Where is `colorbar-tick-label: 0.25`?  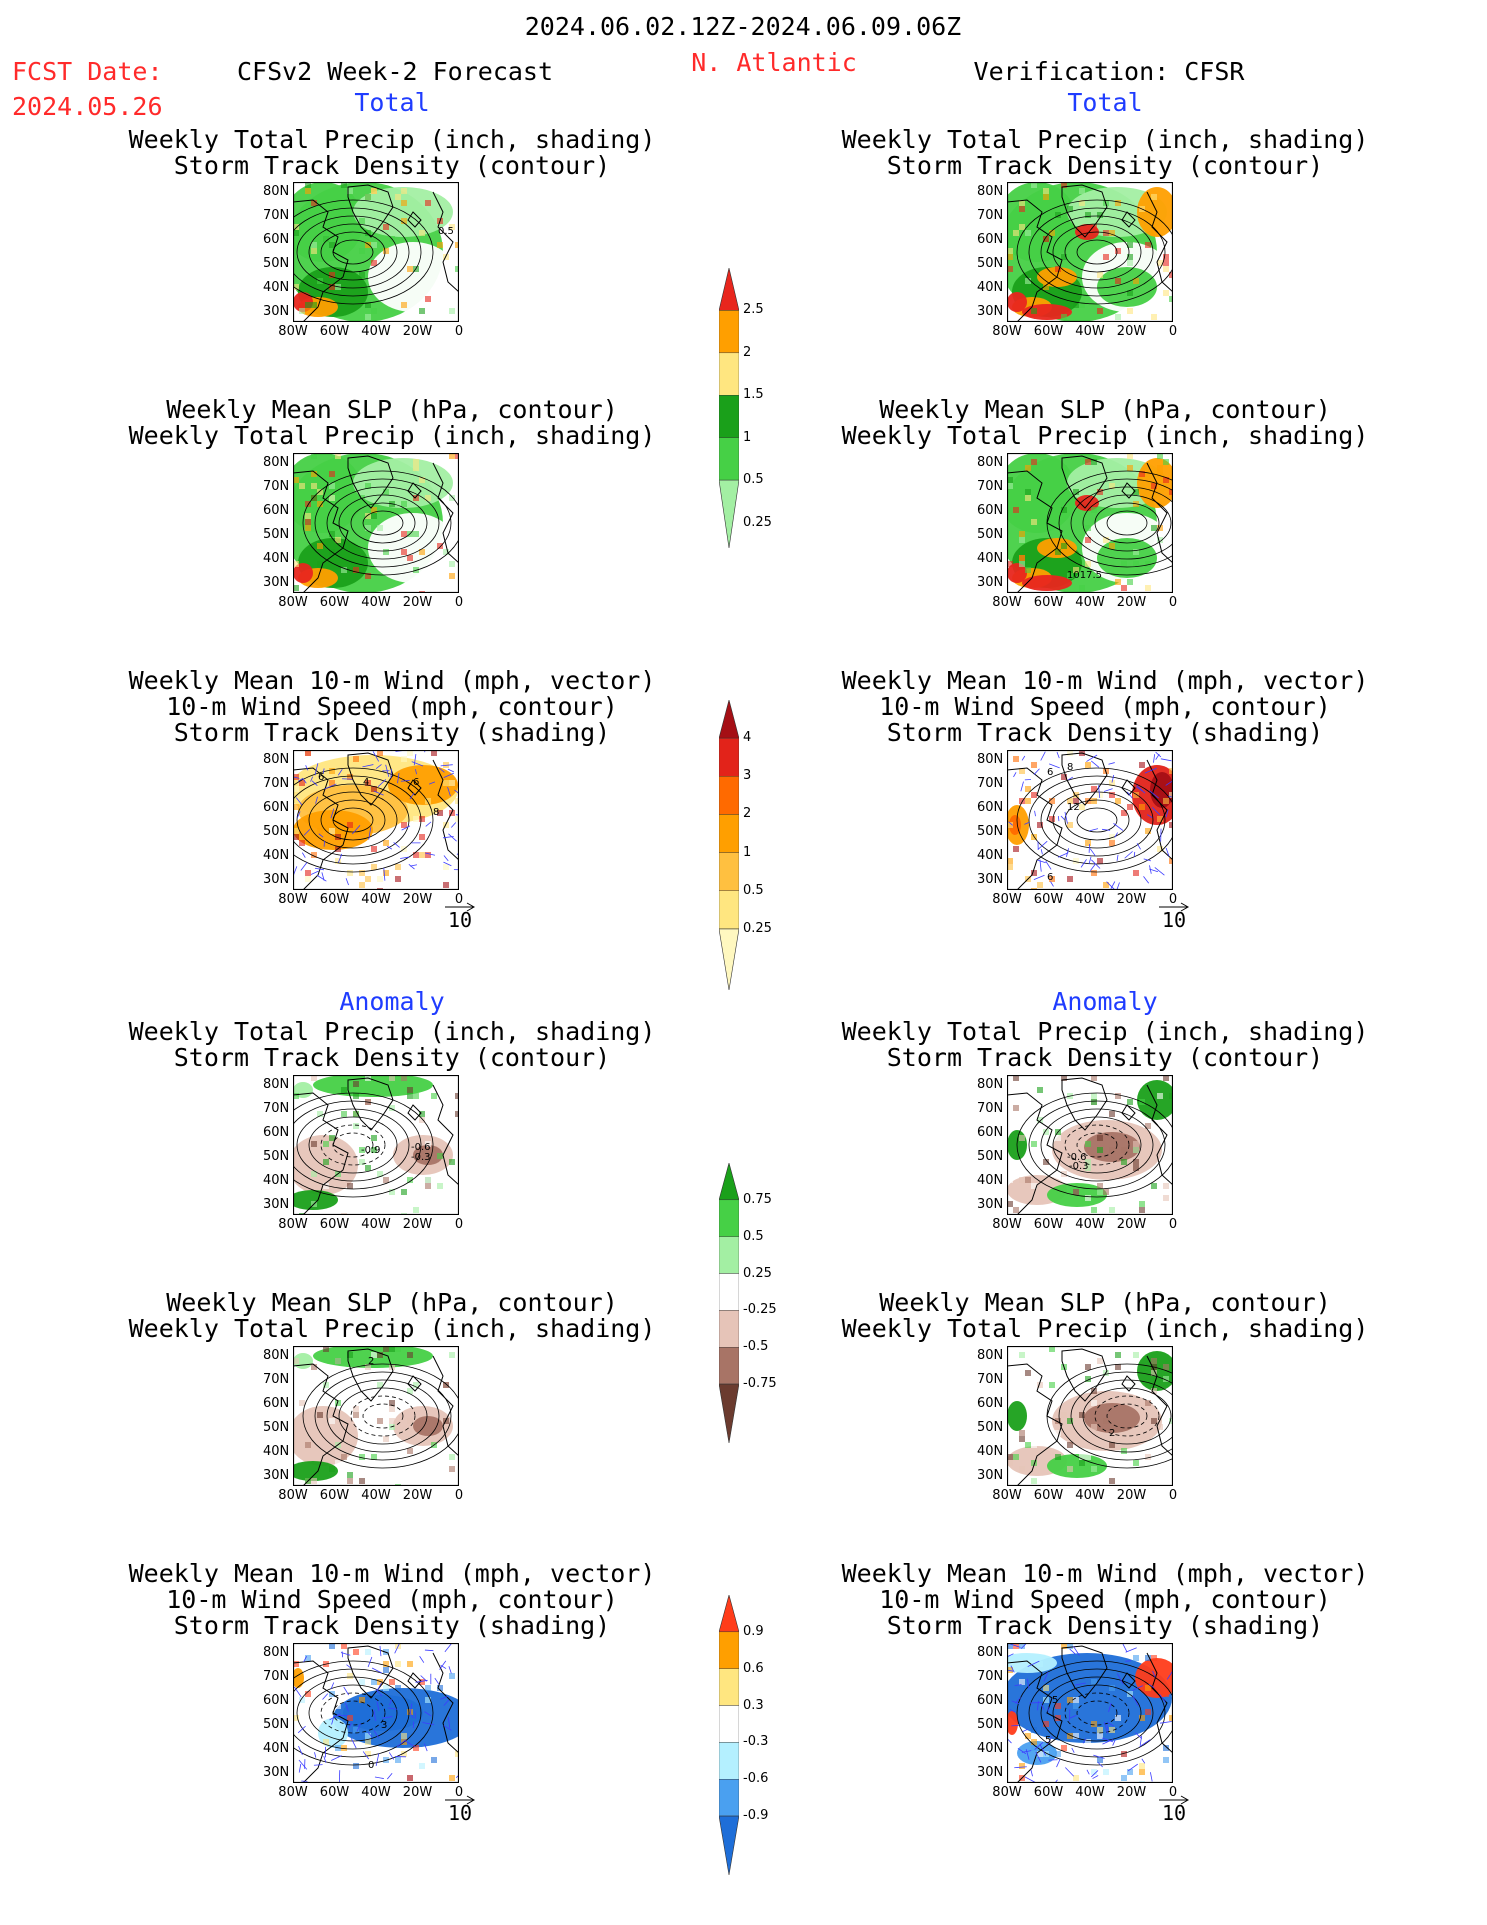 colorbar-tick-label: 0.25 is located at coordinates (757, 928).